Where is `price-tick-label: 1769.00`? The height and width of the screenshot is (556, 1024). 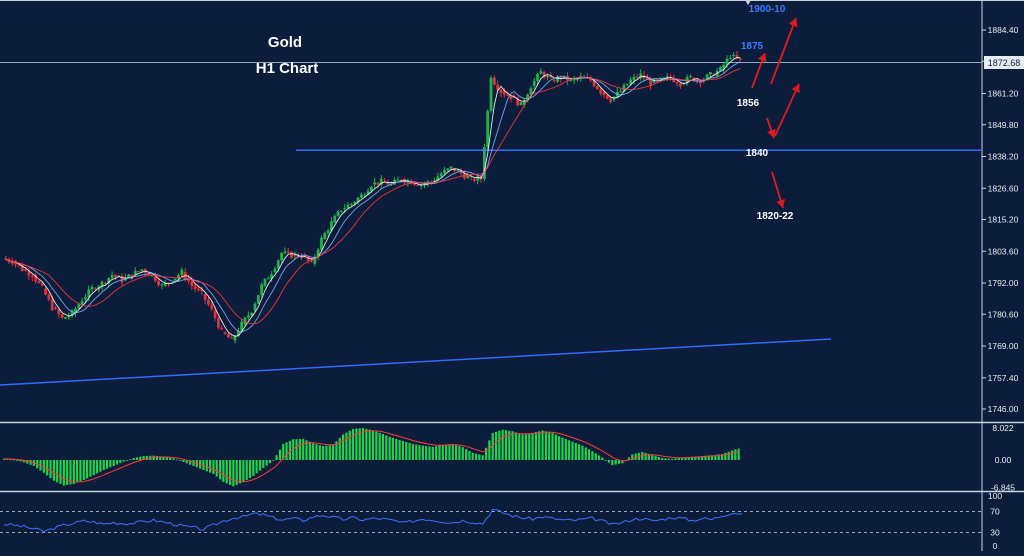
price-tick-label: 1769.00 is located at coordinates (1003, 346).